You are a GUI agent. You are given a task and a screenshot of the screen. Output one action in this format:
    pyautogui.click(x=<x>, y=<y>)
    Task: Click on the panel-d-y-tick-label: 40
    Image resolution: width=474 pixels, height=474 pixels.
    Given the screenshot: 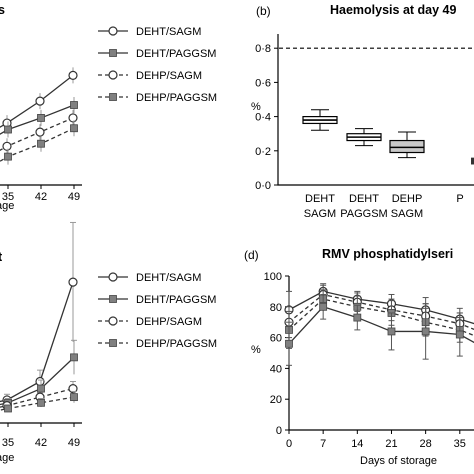 What is the action you would take?
    pyautogui.click(x=276, y=369)
    